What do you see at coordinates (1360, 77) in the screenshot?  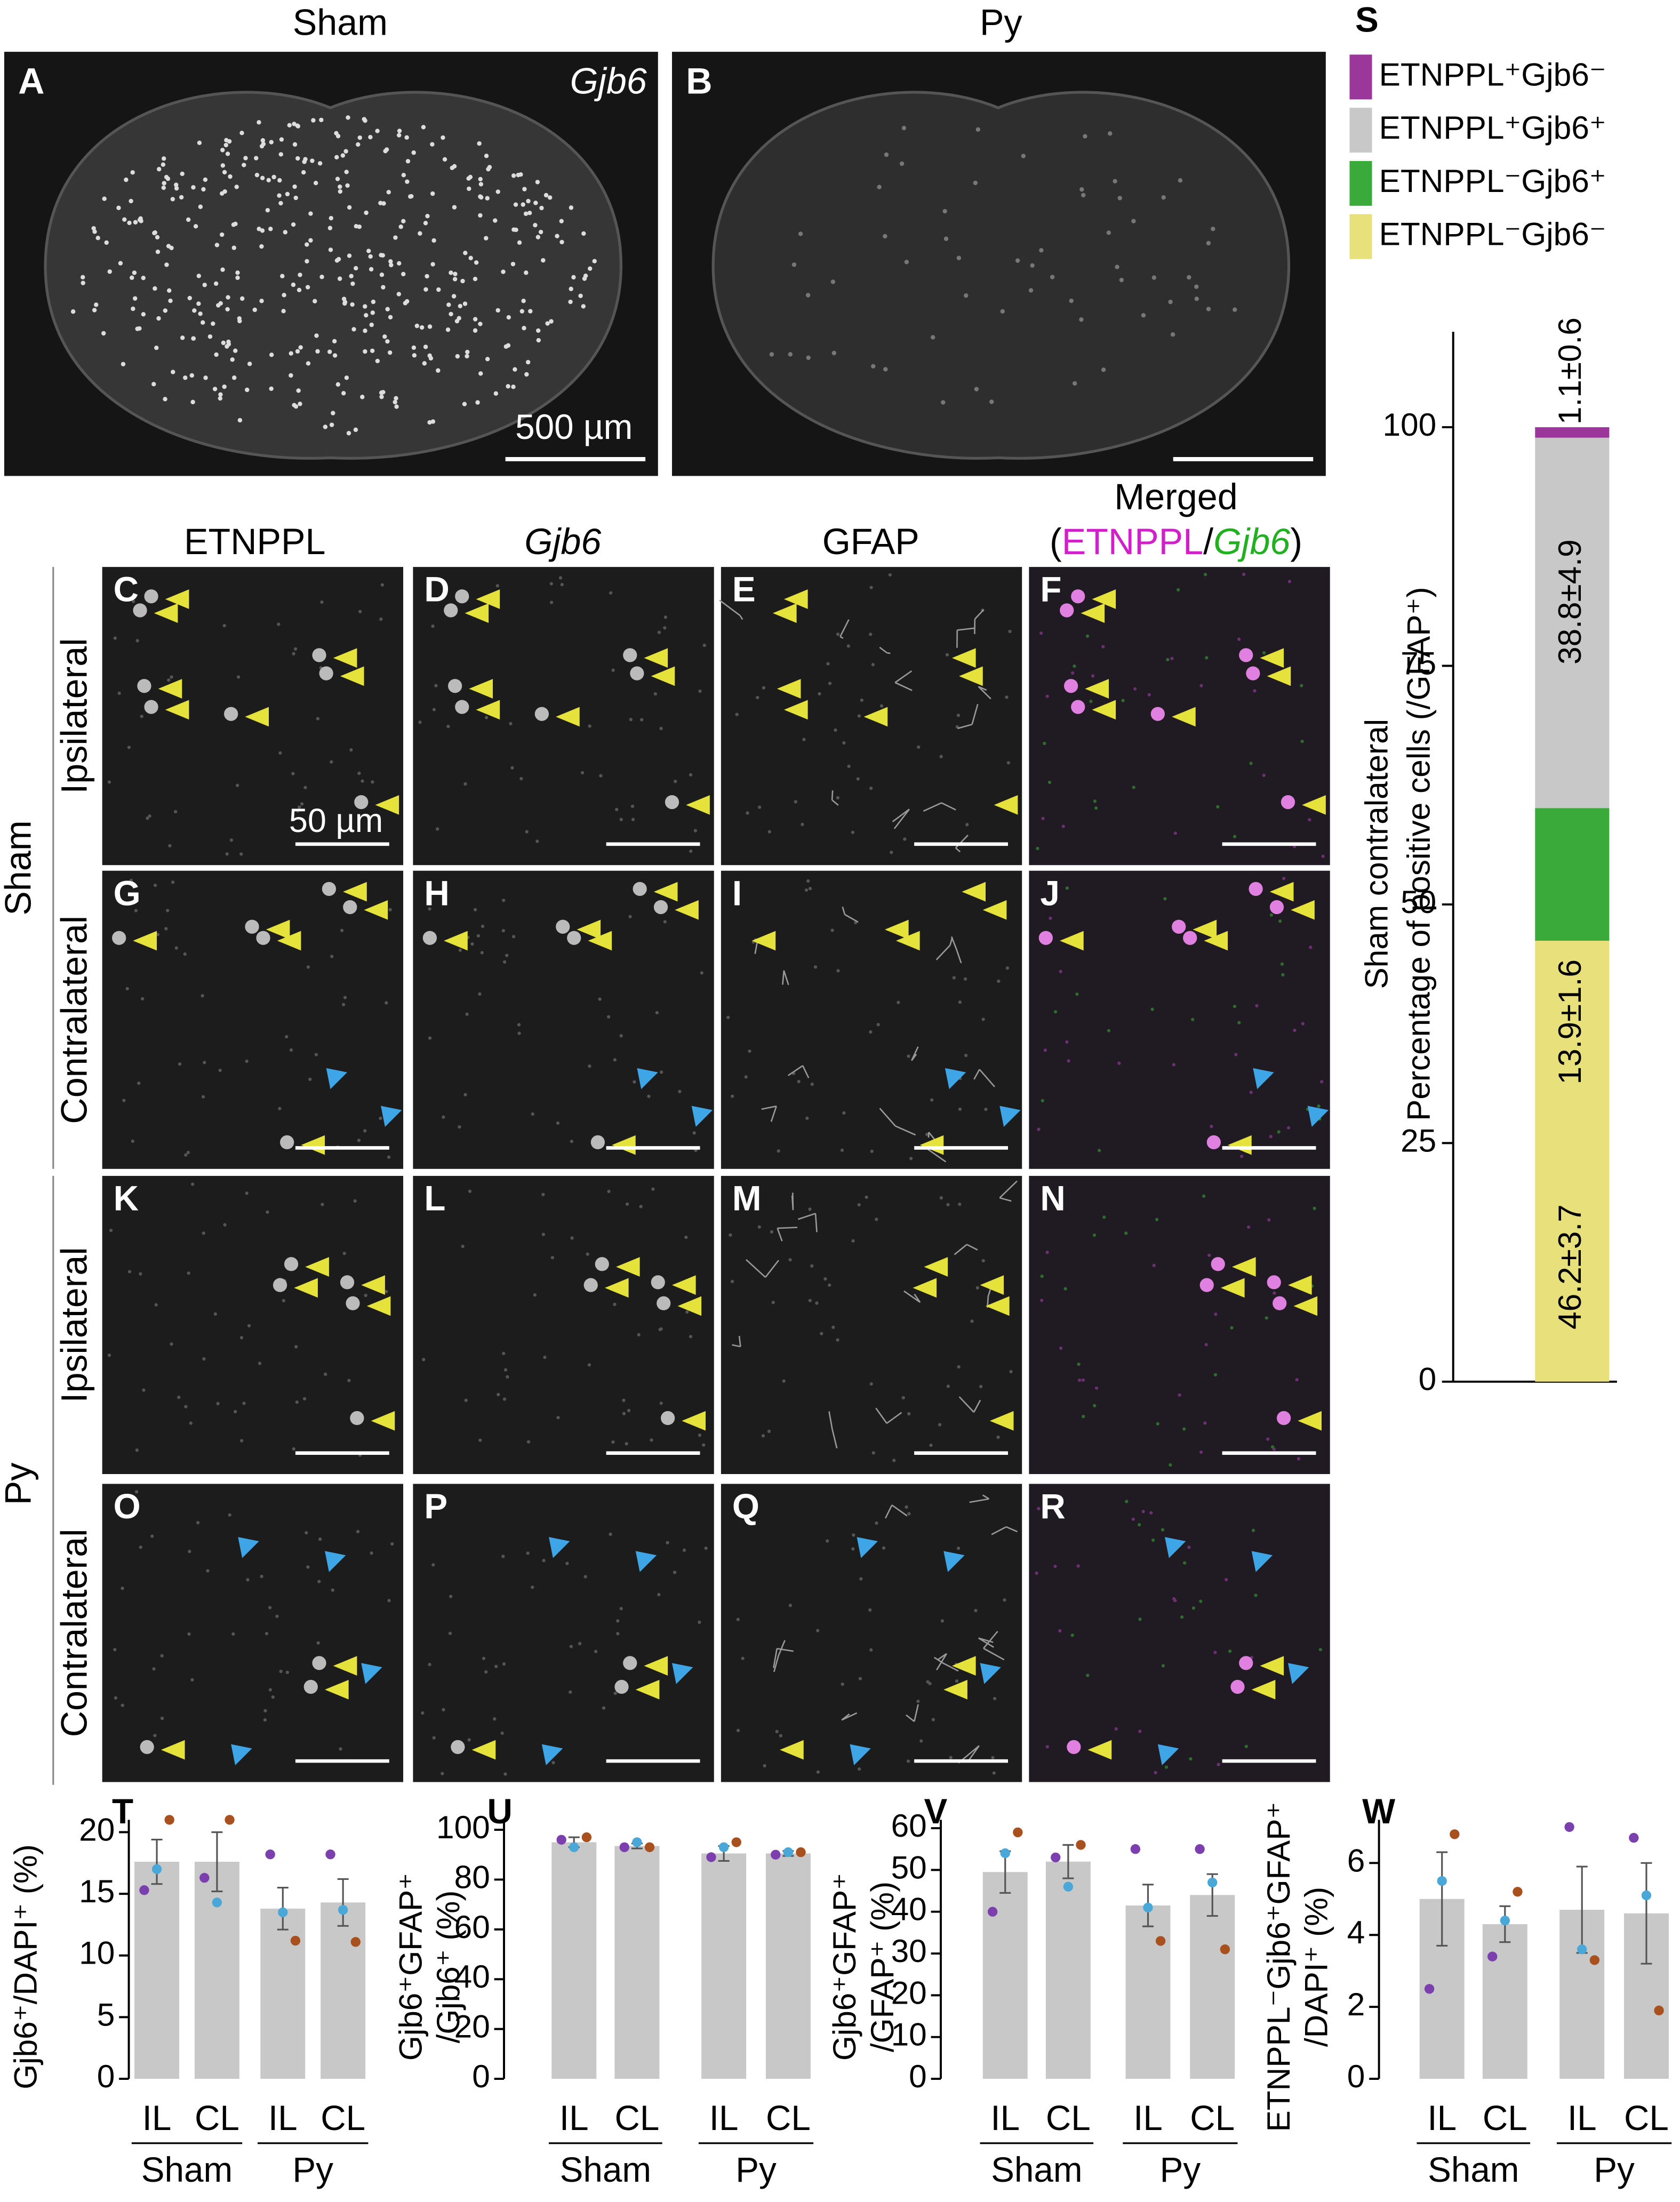 I see `legend-swatch` at bounding box center [1360, 77].